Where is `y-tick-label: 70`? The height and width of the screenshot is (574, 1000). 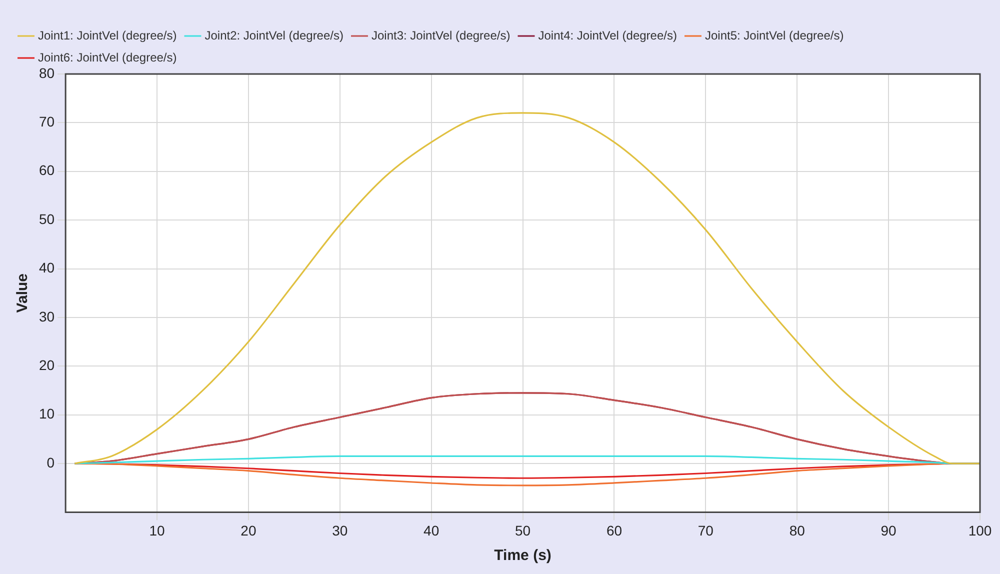
y-tick-label: 70 is located at coordinates (46, 122).